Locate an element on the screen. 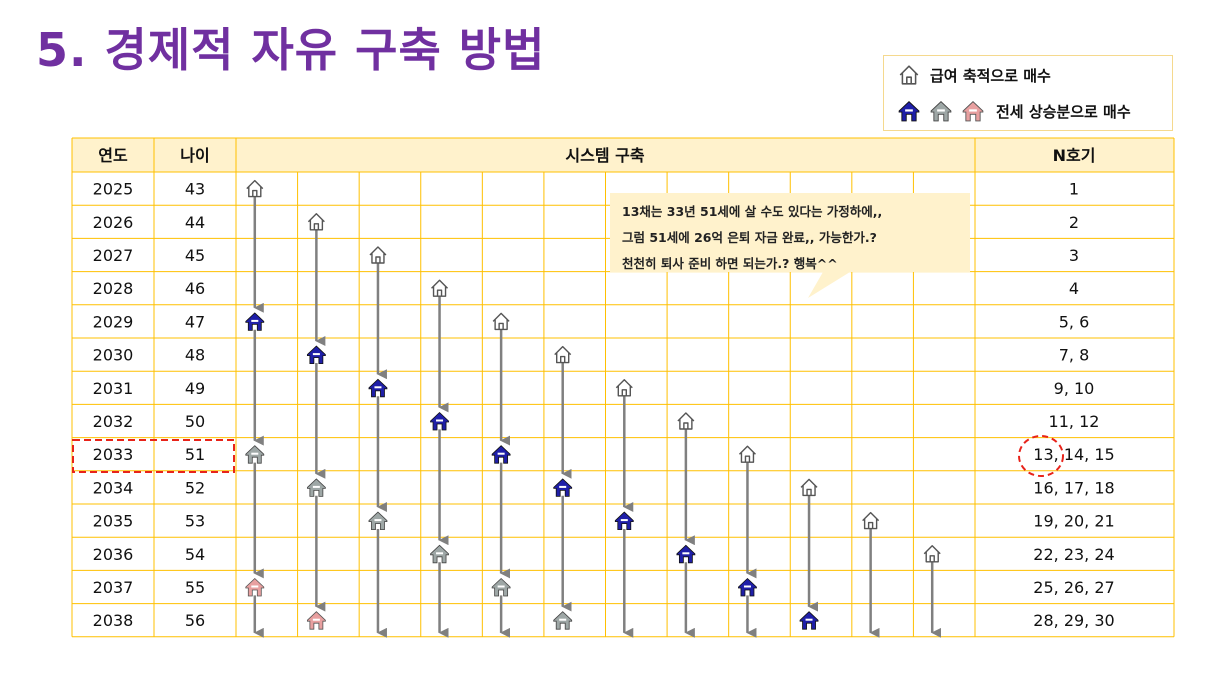 This screenshot has height=684, width=1216. nth-cell: 13, 14, 15 is located at coordinates (1073, 454).